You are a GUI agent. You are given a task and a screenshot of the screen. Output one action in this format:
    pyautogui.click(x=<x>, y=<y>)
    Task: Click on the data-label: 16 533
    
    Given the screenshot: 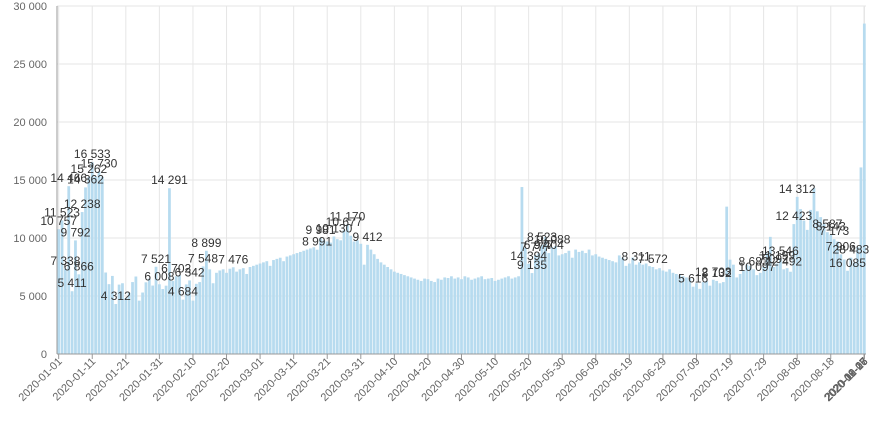 What is the action you would take?
    pyautogui.click(x=92, y=154)
    